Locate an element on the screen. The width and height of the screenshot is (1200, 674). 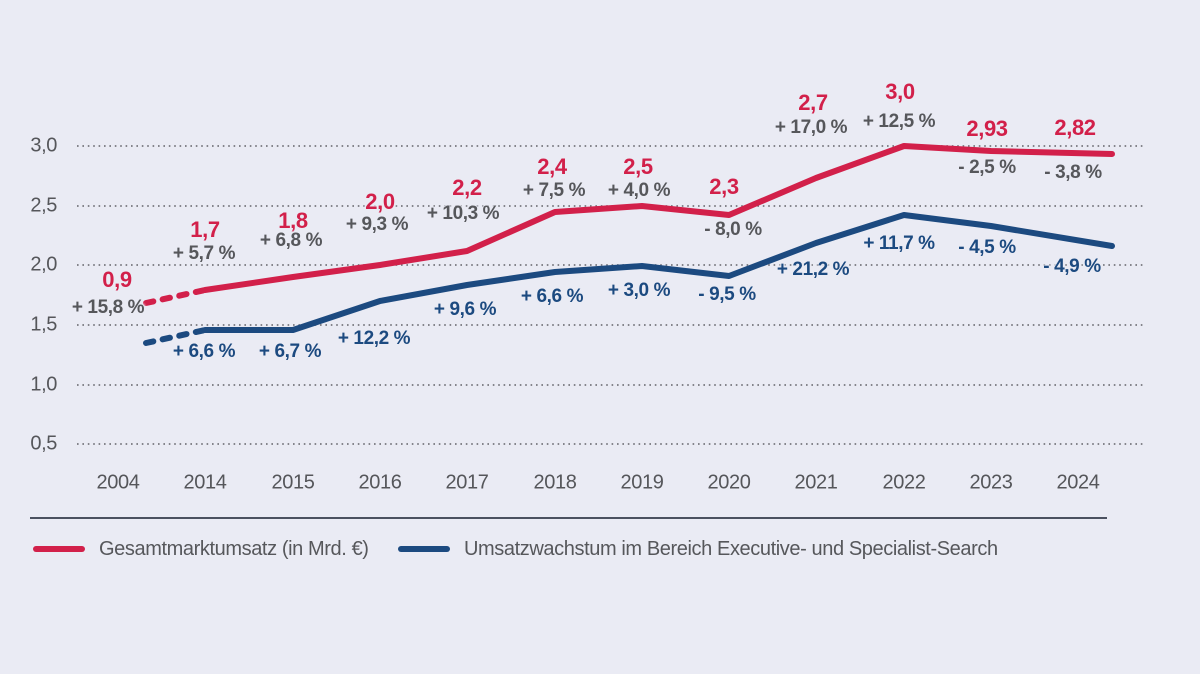
blue-growth-label: - 4,9 % is located at coordinates (1072, 266).